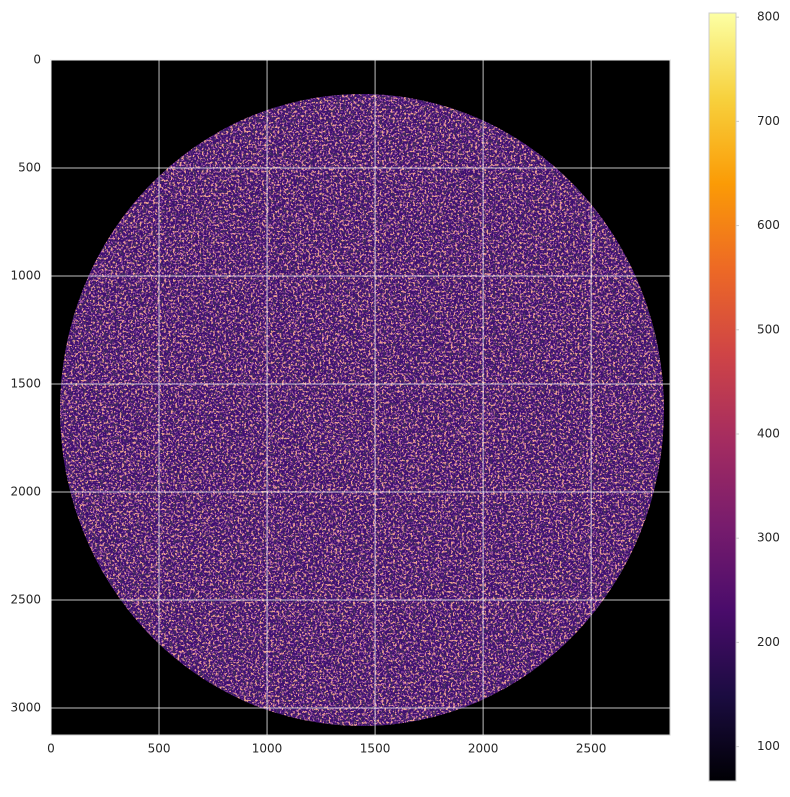 The height and width of the screenshot is (797, 790). Describe the element at coordinates (267, 749) in the screenshot. I see `x-tick-label: 1000` at that location.